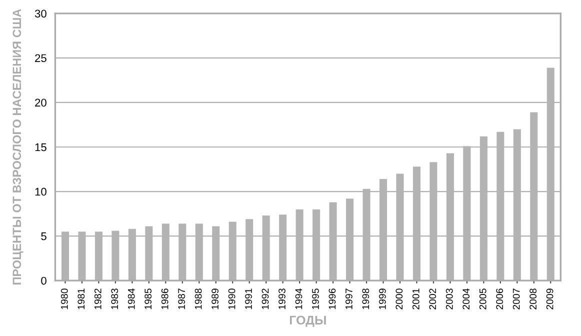 The width and height of the screenshot is (581, 336). Describe the element at coordinates (466, 299) in the screenshot. I see `x-tick-label: 2004` at that location.